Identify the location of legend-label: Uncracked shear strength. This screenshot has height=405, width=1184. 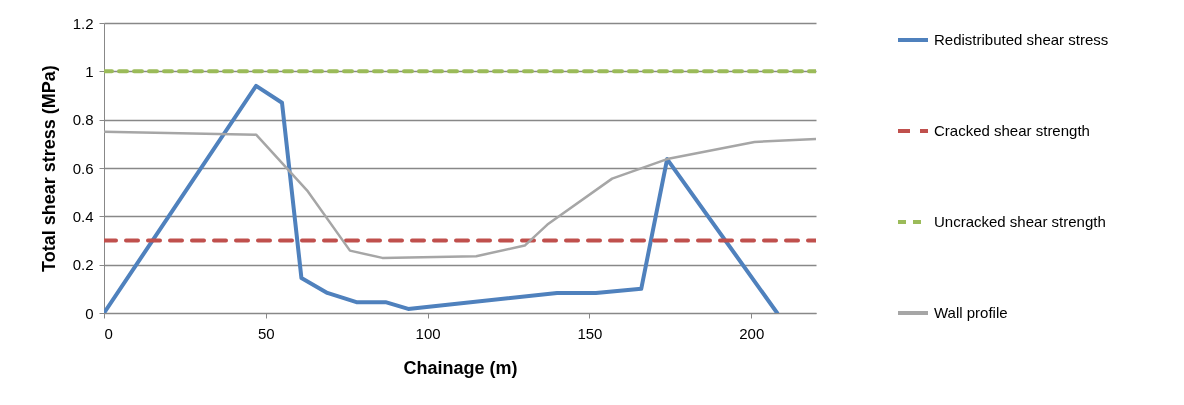
(1020, 221).